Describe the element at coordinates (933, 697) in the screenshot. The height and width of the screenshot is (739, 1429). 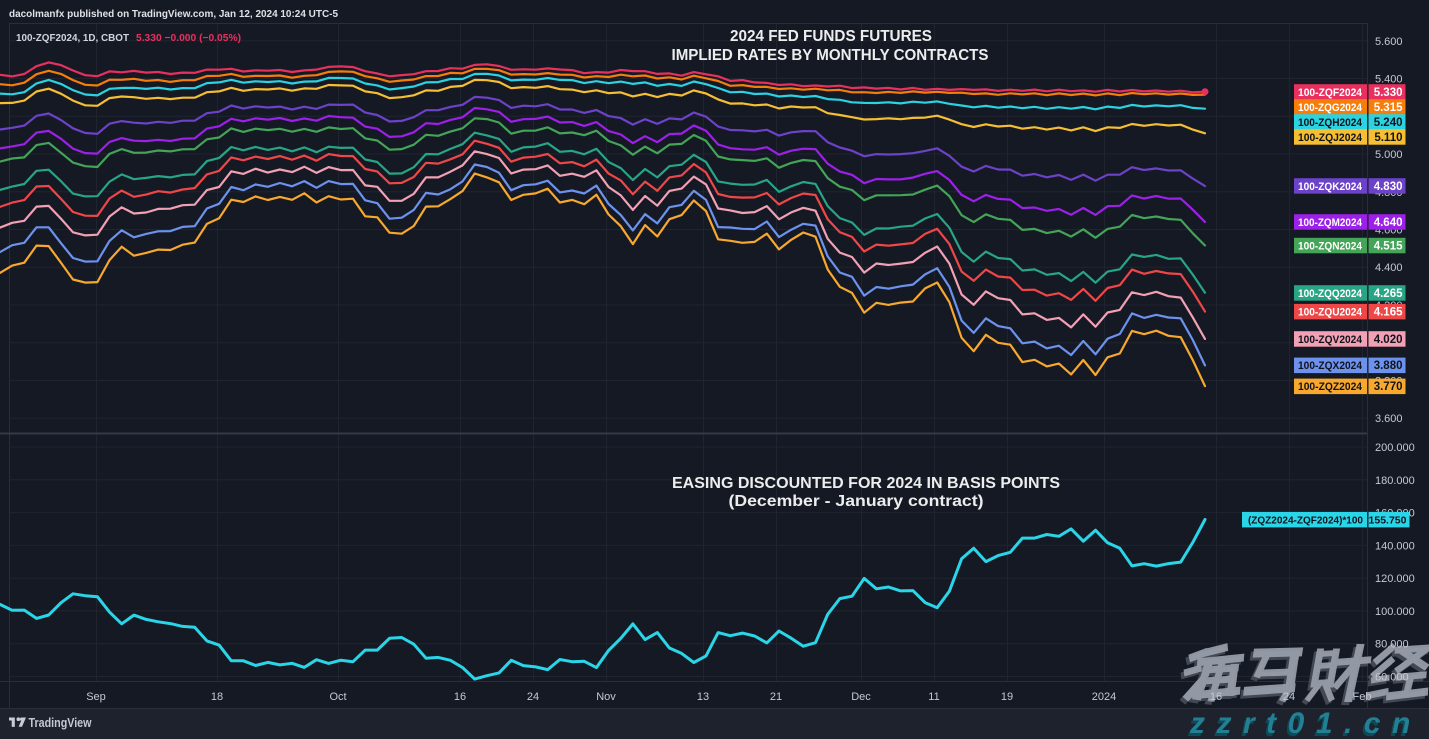
I see `svg-text: 11` at that location.